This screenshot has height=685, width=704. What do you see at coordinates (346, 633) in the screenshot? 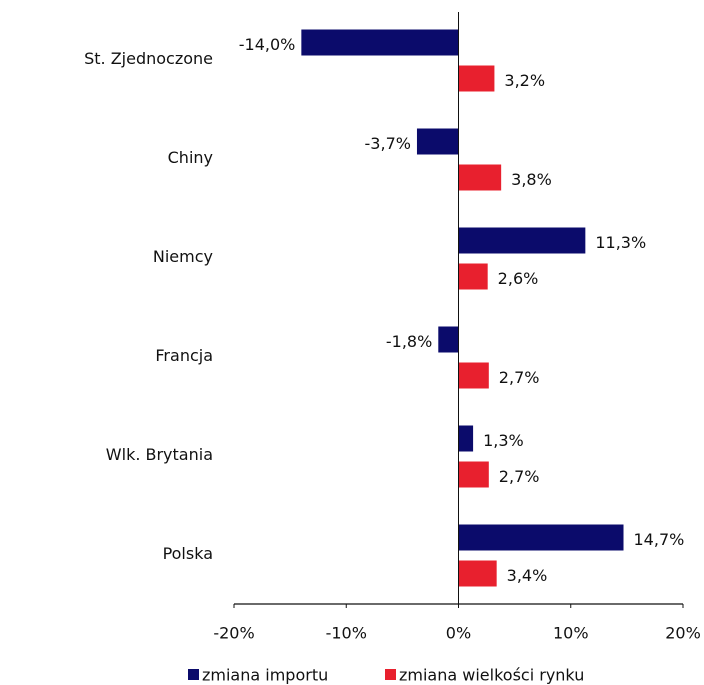
I see `x-tick-label: -10%` at bounding box center [346, 633].